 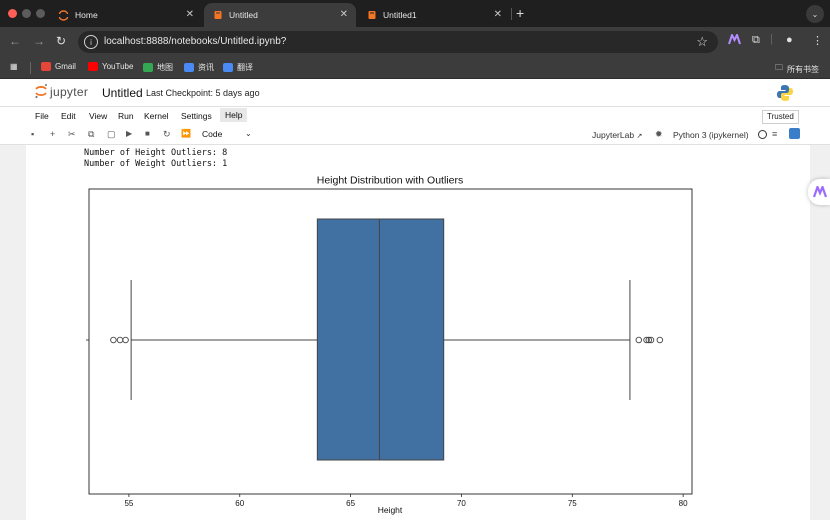 What do you see at coordinates (15, 41) in the screenshot?
I see `back-icon: ←` at bounding box center [15, 41].